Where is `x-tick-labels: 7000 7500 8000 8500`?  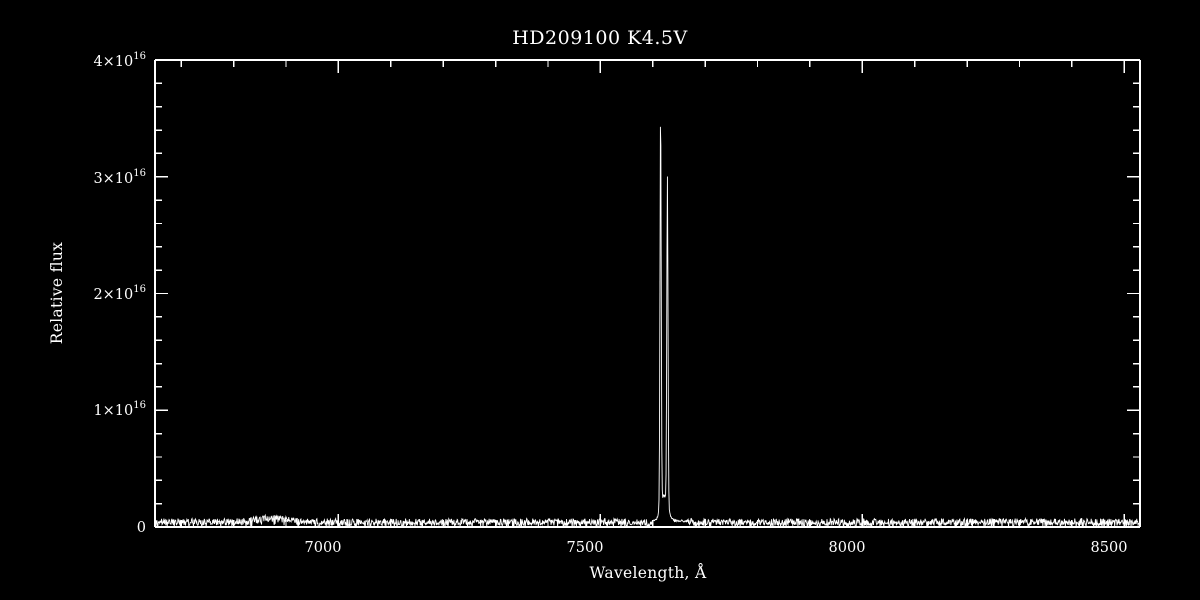
x-tick-labels: 7000 7500 8000 8500 is located at coordinates (716, 548).